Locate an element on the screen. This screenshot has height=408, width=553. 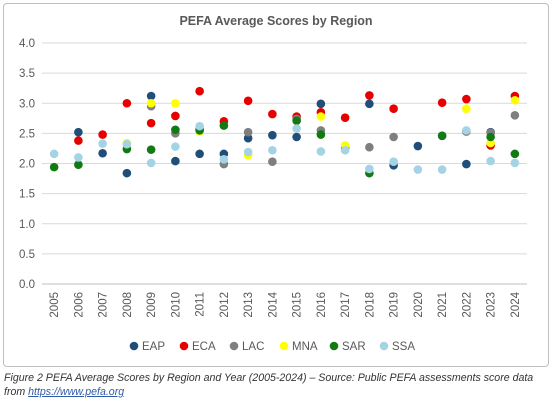
legend-marker-sar is located at coordinates (334, 346).